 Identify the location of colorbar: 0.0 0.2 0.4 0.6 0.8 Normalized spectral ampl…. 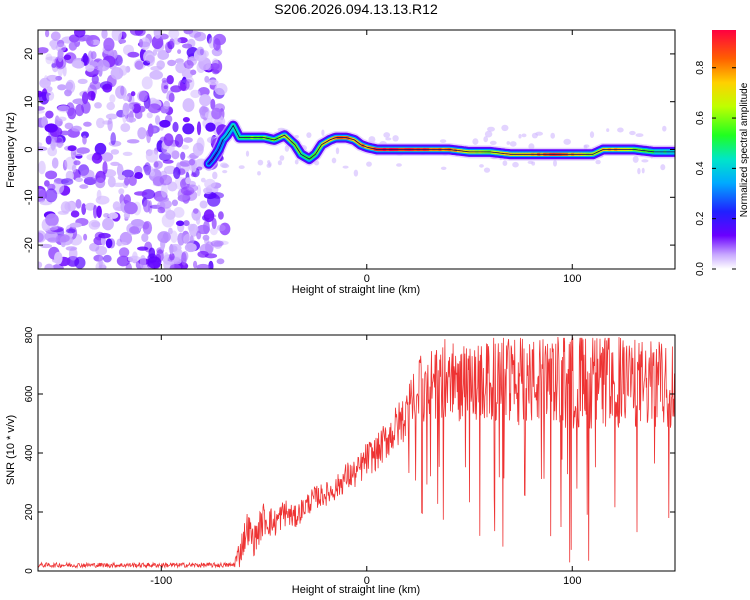
(722, 153).